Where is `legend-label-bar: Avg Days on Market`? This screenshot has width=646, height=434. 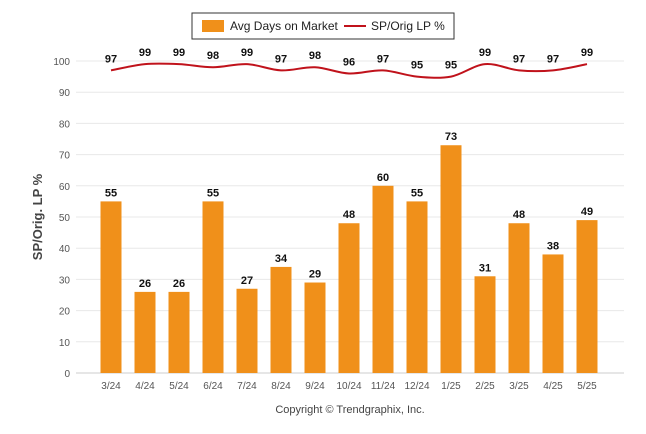 legend-label-bar: Avg Days on Market is located at coordinates (284, 26).